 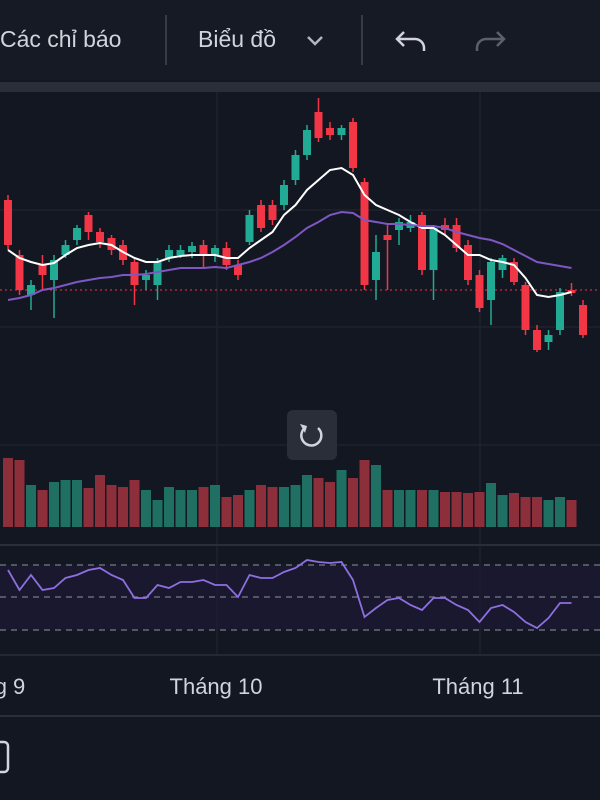 I want to click on x-tick-label: g 9, so click(x=12, y=686).